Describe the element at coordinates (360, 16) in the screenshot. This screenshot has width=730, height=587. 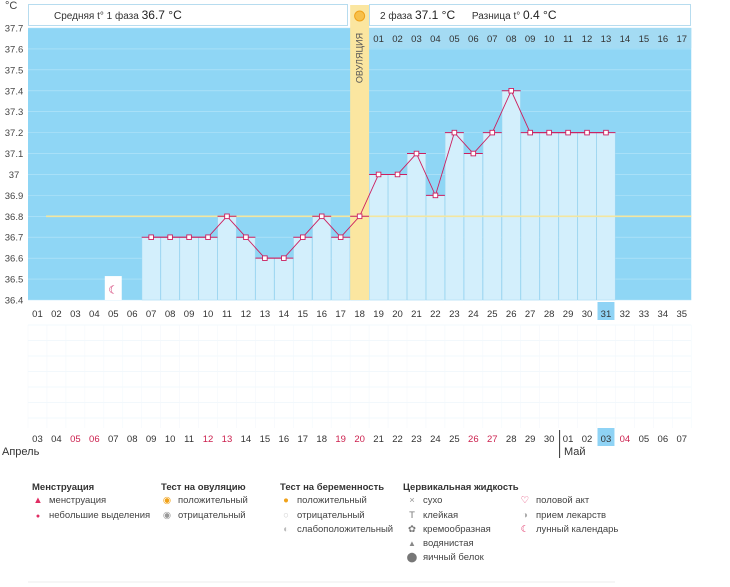
I see `sun-icon` at that location.